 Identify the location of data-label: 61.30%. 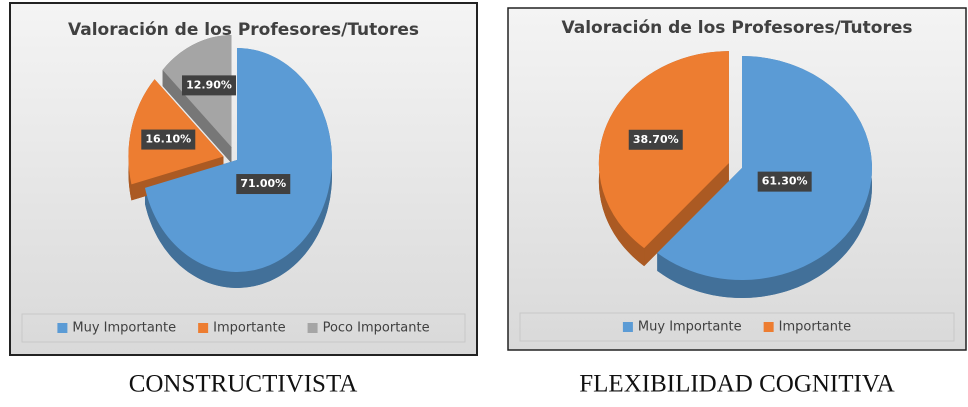
(785, 181).